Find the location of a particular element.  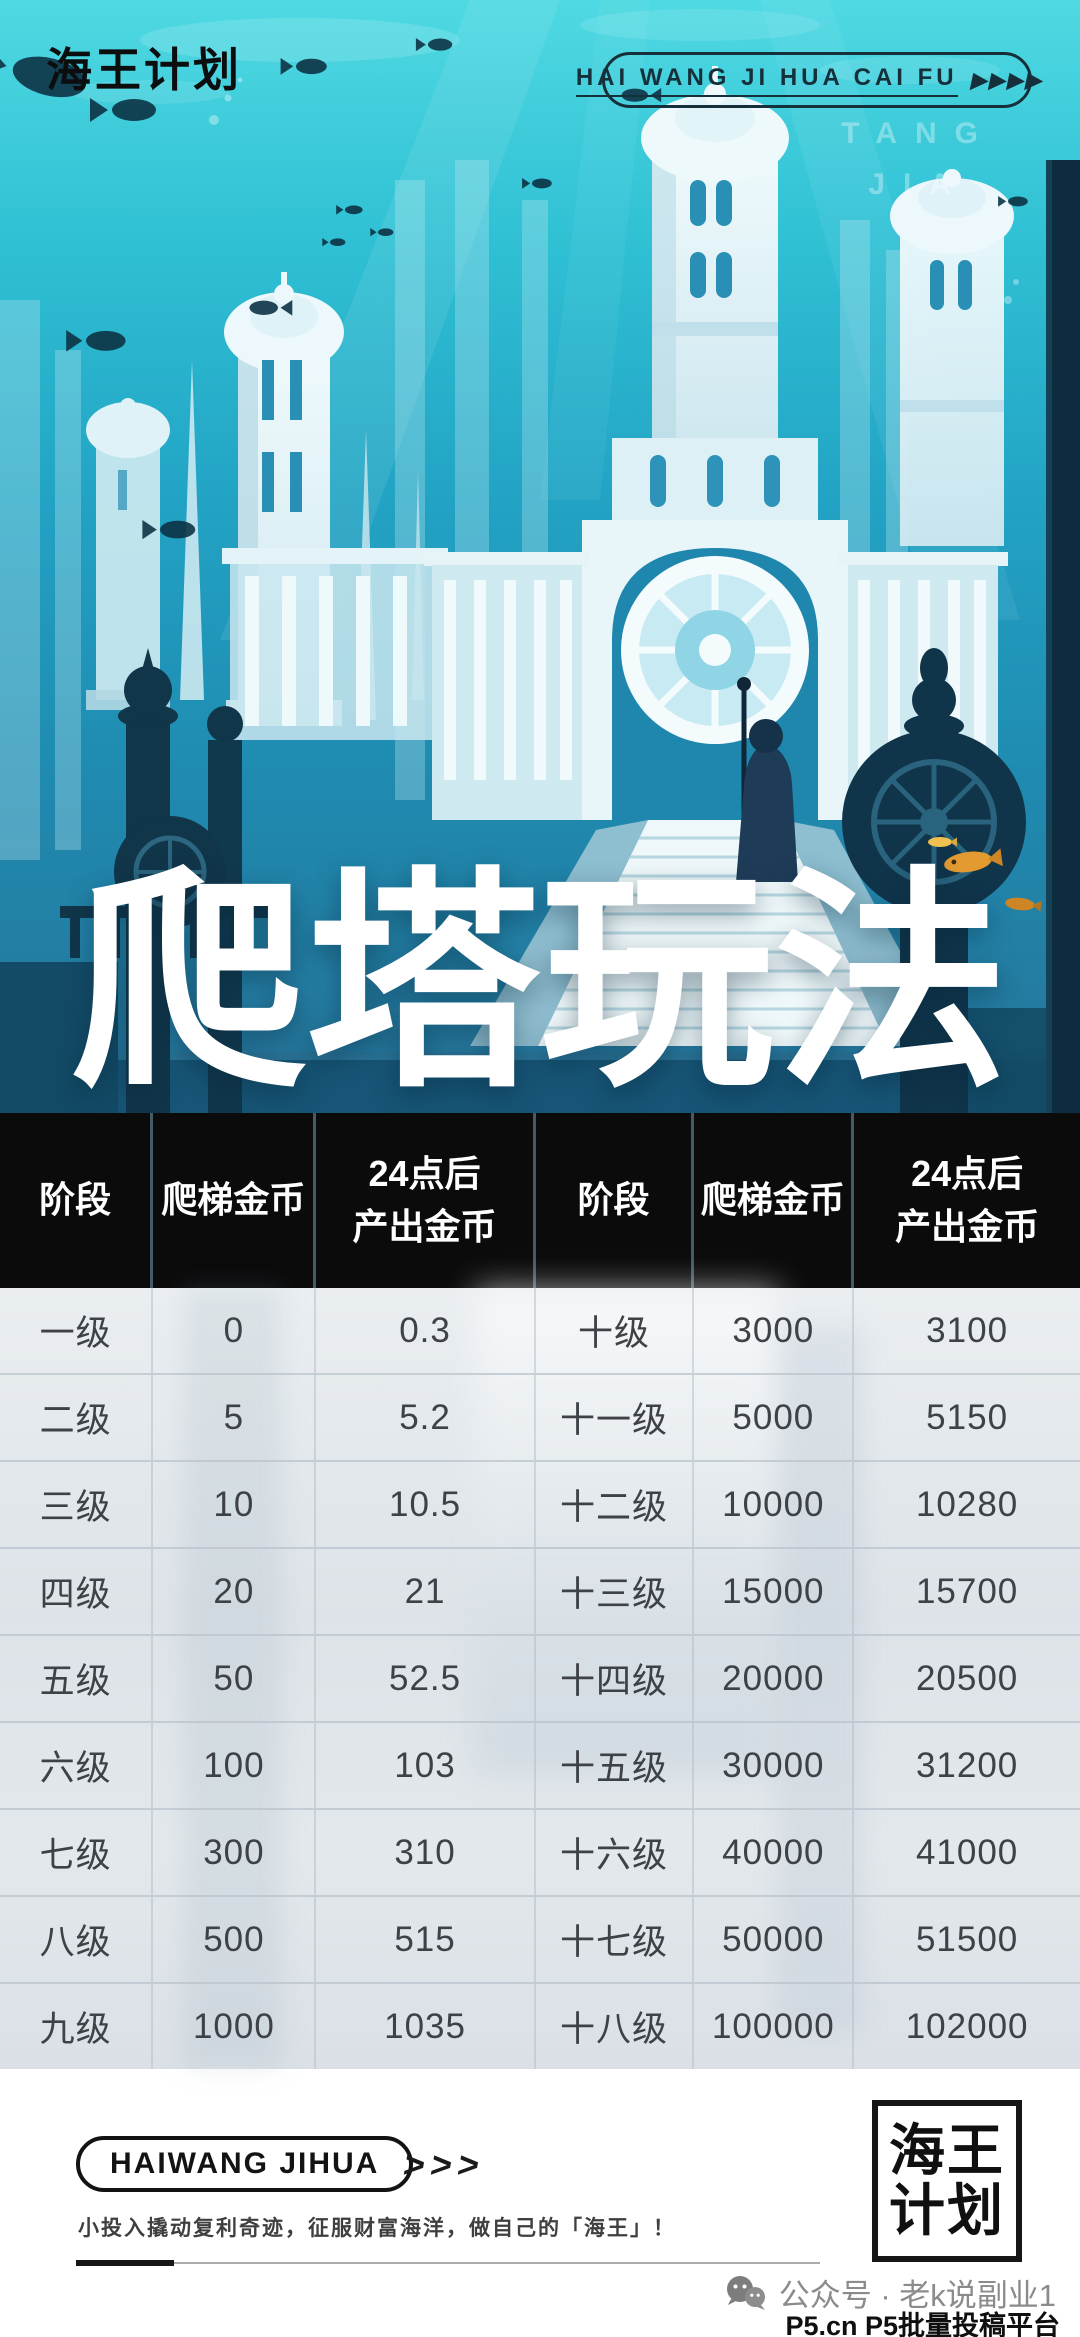

table-header-row: 阶段 爬梯金币 24点后 产出金币 阶段 爬梯金币 24点后 产出金币 is located at coordinates (540, 1200).